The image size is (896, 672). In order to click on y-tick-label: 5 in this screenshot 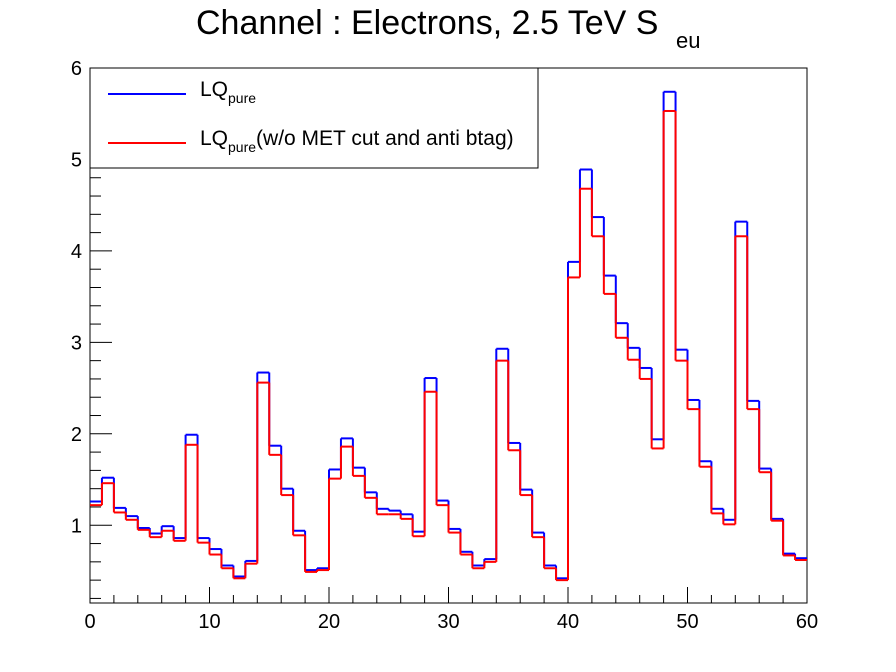, I will do `click(76, 160)`.